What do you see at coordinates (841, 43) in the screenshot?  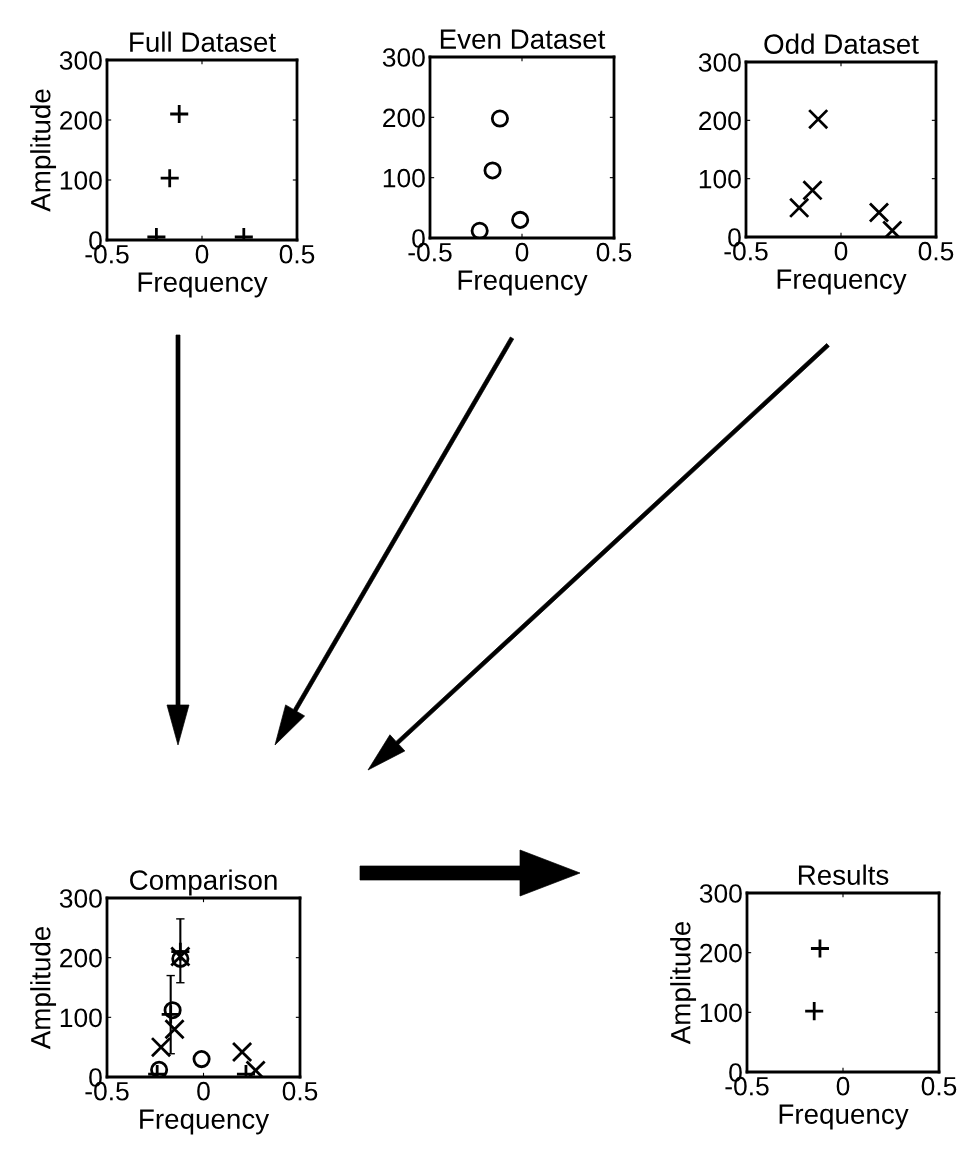 I see `chart-title: Odd Dataset` at bounding box center [841, 43].